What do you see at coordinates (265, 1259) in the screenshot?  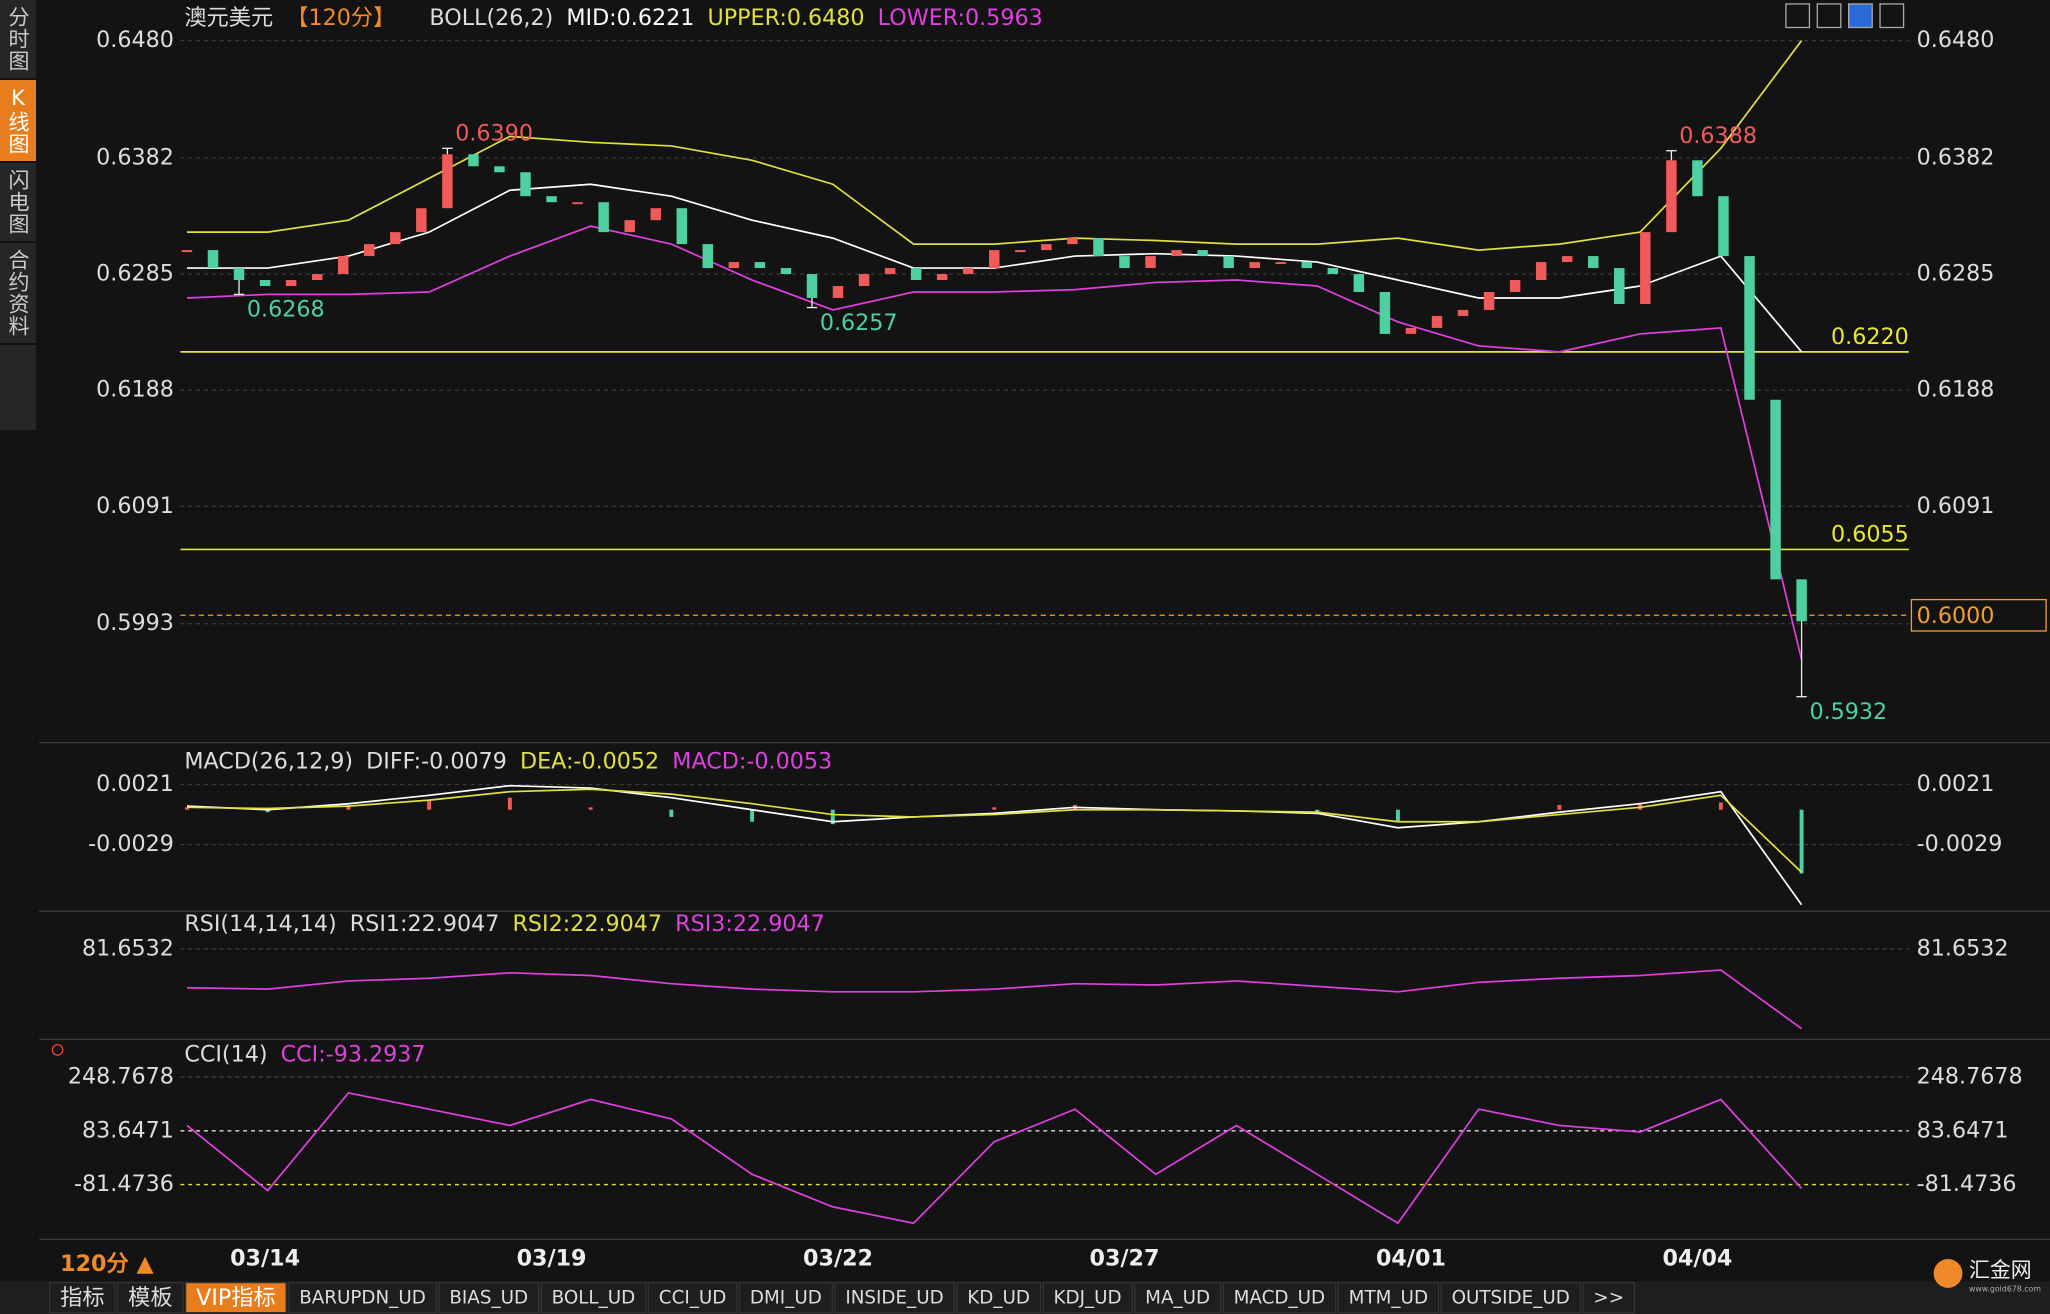 I see `x-tick-label: 03/14` at bounding box center [265, 1259].